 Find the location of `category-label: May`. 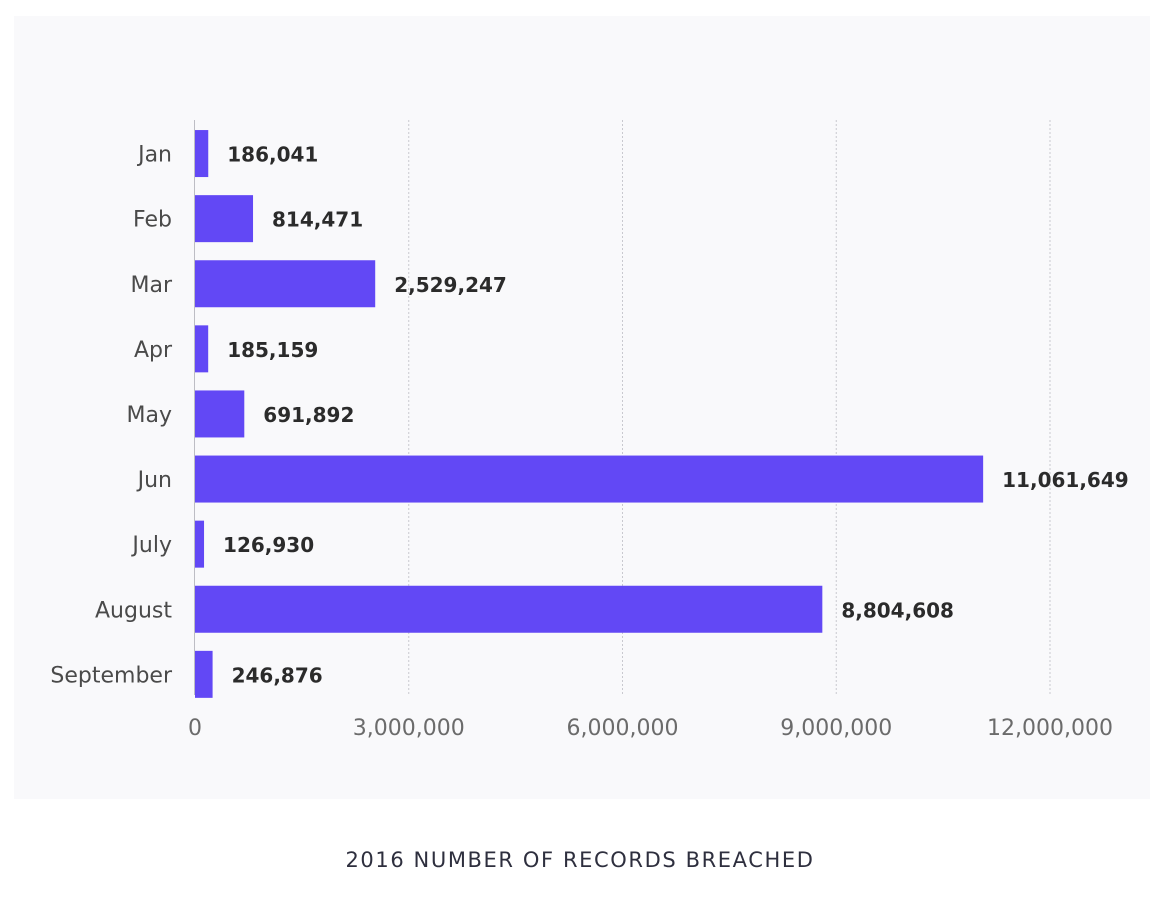

category-label: May is located at coordinates (149, 415).